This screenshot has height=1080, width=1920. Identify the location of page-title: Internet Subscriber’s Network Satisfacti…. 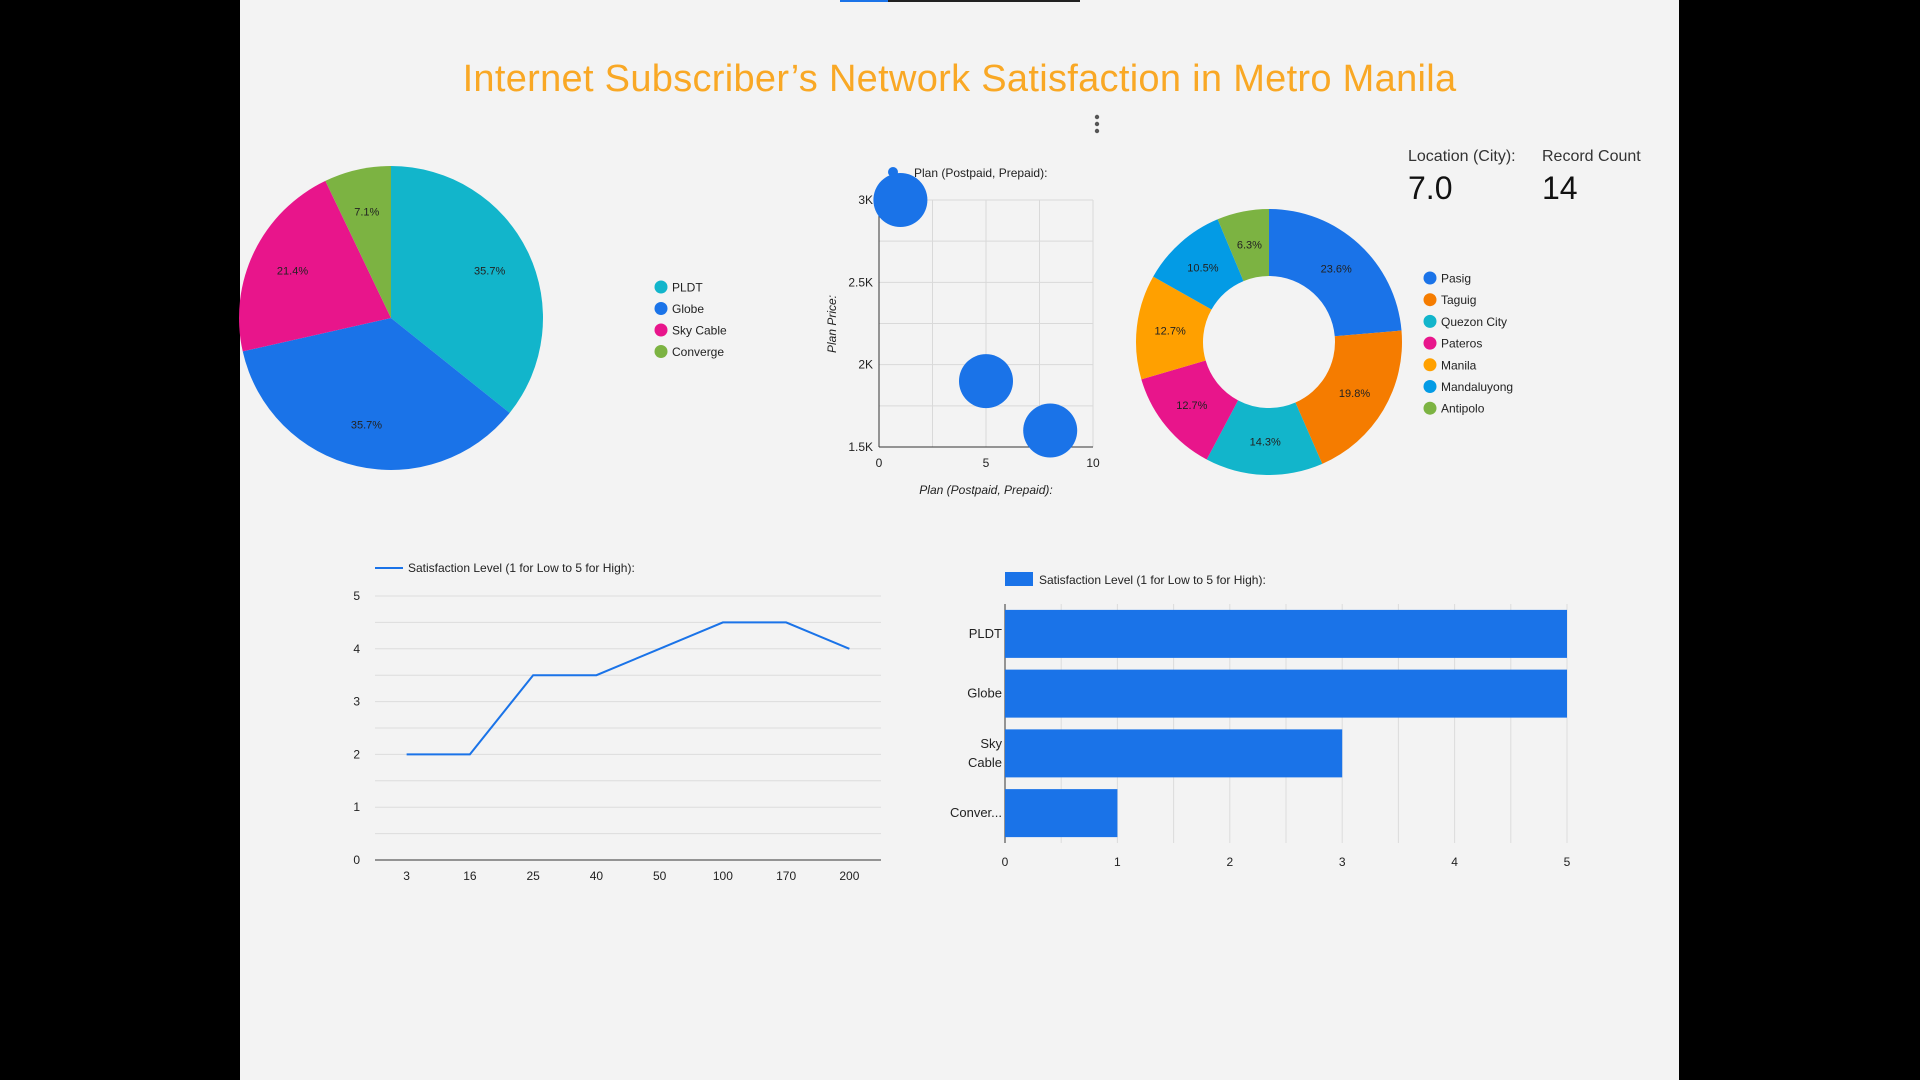
(959, 79).